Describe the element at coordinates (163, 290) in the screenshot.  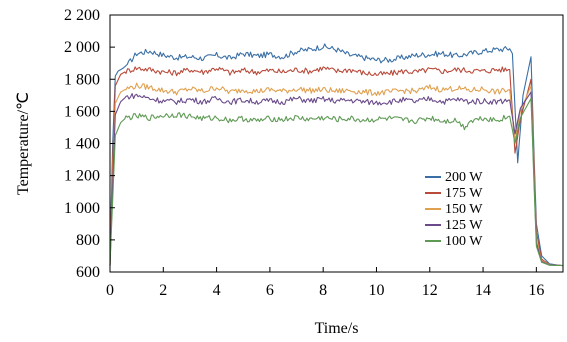
I see `x-tick-label: 2` at that location.